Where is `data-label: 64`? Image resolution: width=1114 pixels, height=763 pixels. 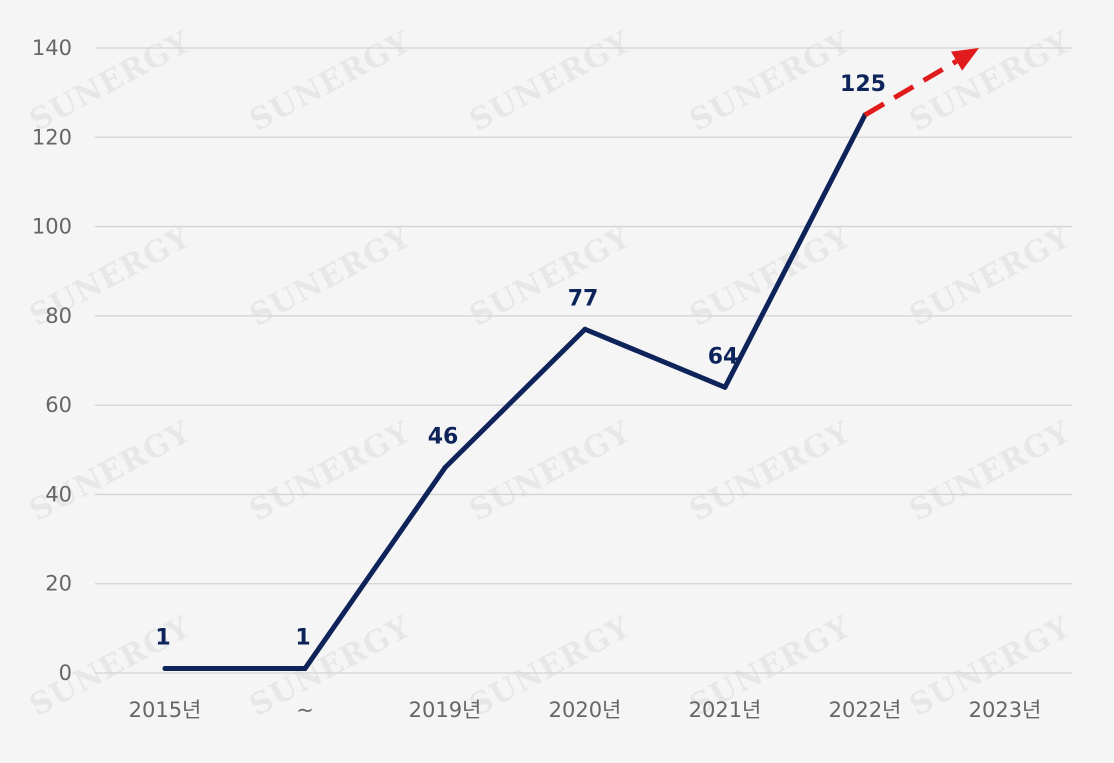 data-label: 64 is located at coordinates (723, 356).